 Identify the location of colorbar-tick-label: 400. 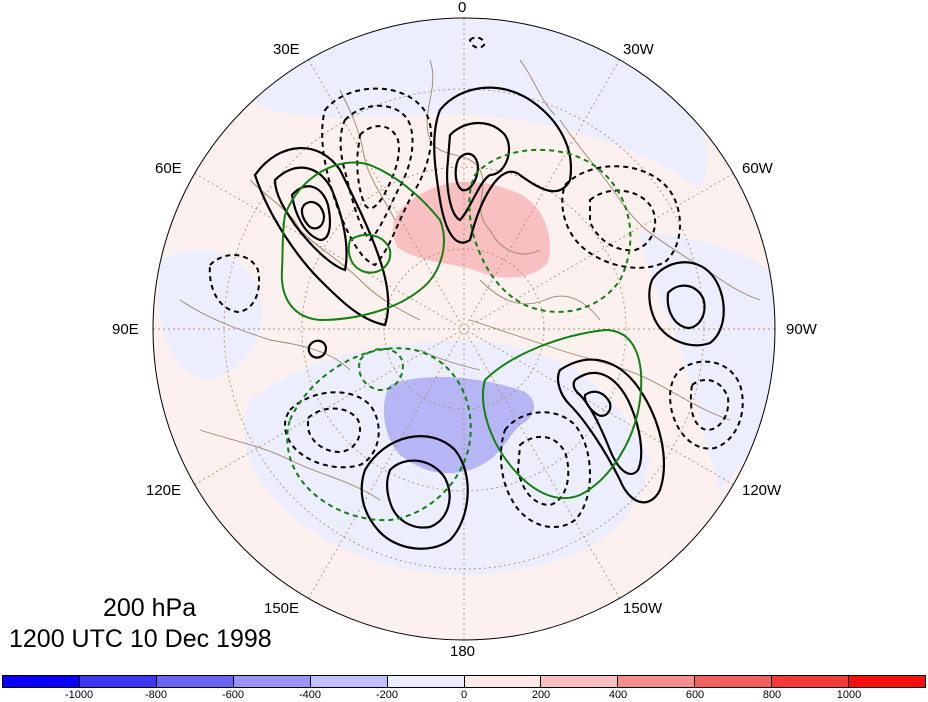
(618, 695).